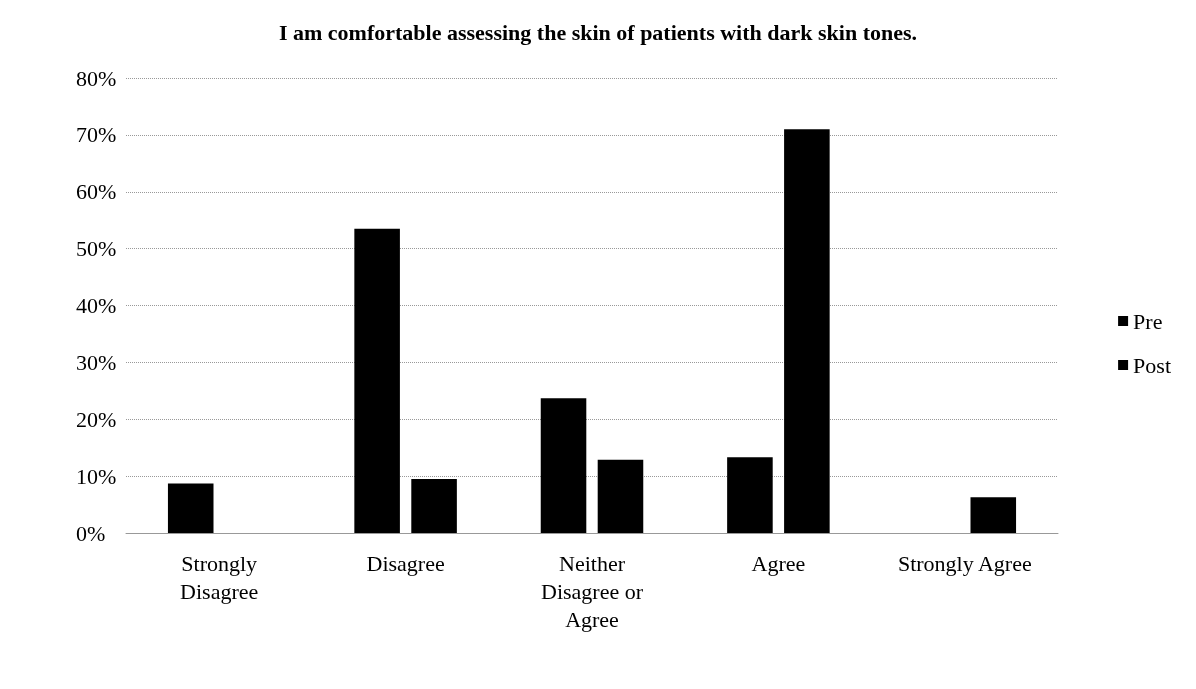  Describe the element at coordinates (592, 591) in the screenshot. I see `x-tick-label: Neither Disagree or Agree` at that location.